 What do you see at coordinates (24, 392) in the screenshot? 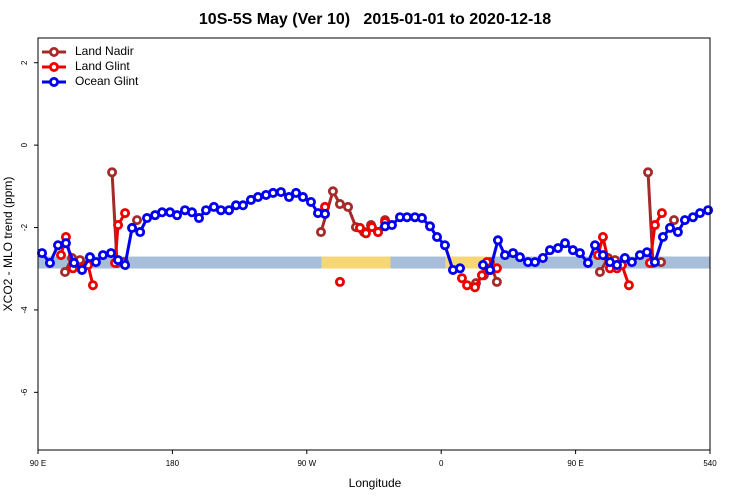
I see `y-tick-label: -6` at bounding box center [24, 392].